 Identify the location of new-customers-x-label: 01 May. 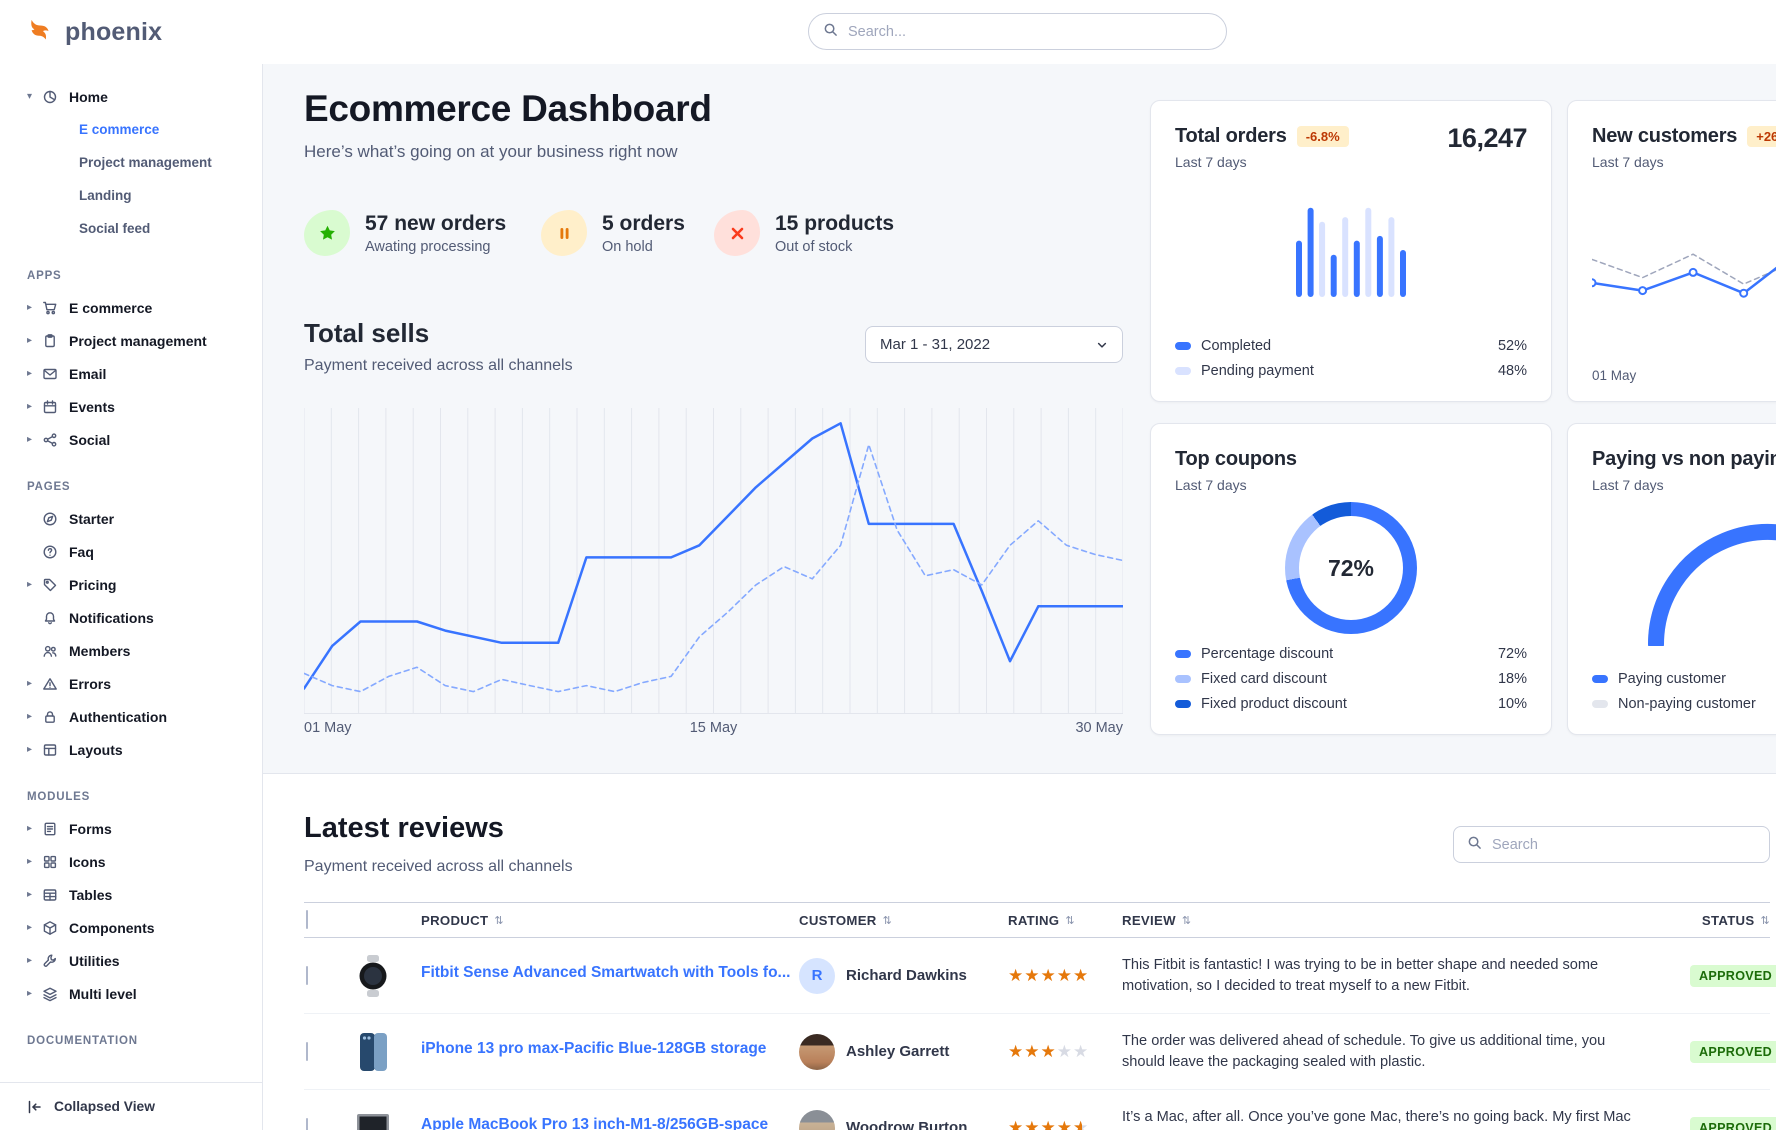
(1614, 375).